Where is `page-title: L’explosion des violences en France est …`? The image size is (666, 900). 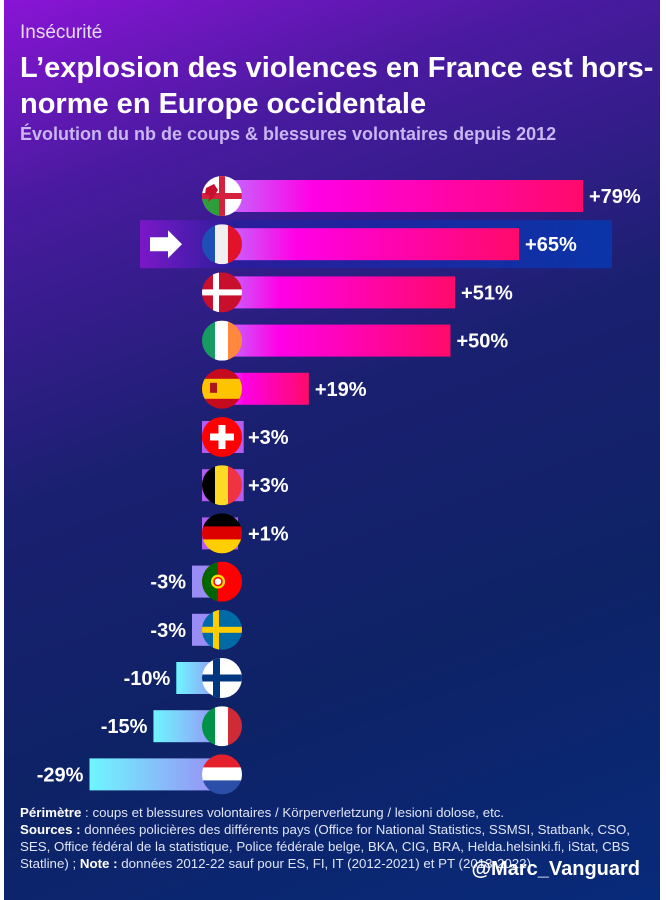 page-title: L’explosion des violences en France est … is located at coordinates (337, 86).